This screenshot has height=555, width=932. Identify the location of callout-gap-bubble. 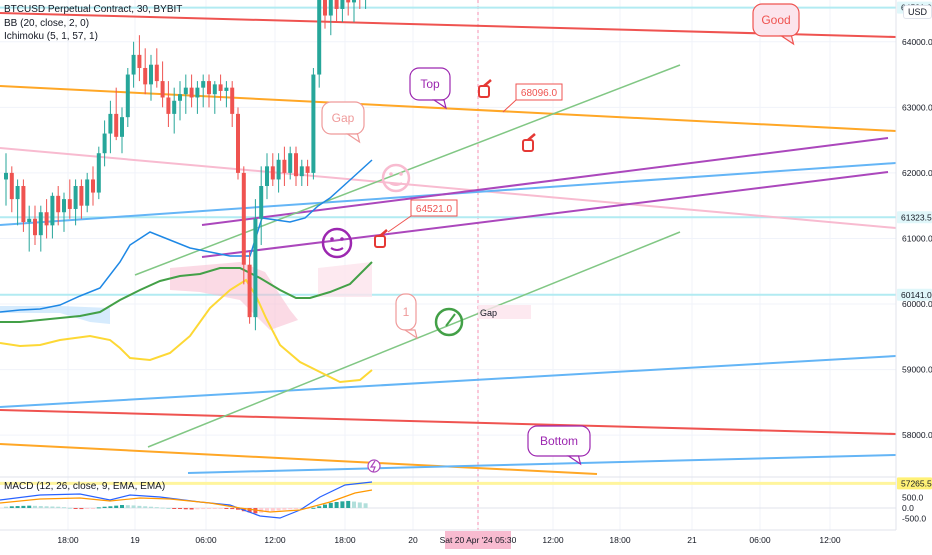
(343, 118).